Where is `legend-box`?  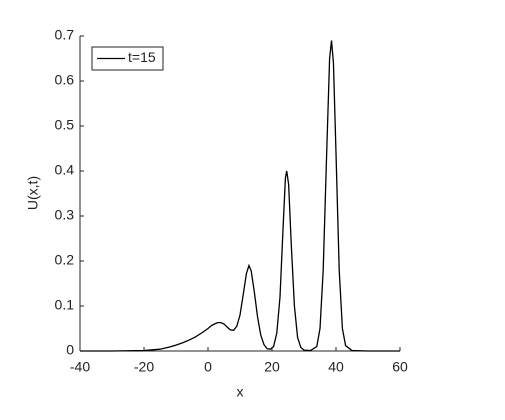
legend-box is located at coordinates (127, 58).